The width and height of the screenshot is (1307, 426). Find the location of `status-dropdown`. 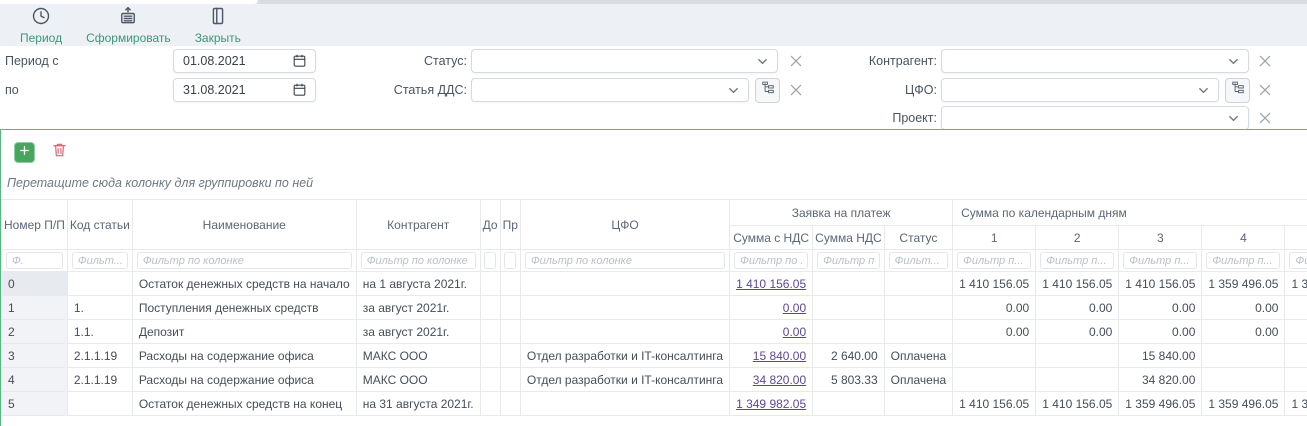

status-dropdown is located at coordinates (624, 61).